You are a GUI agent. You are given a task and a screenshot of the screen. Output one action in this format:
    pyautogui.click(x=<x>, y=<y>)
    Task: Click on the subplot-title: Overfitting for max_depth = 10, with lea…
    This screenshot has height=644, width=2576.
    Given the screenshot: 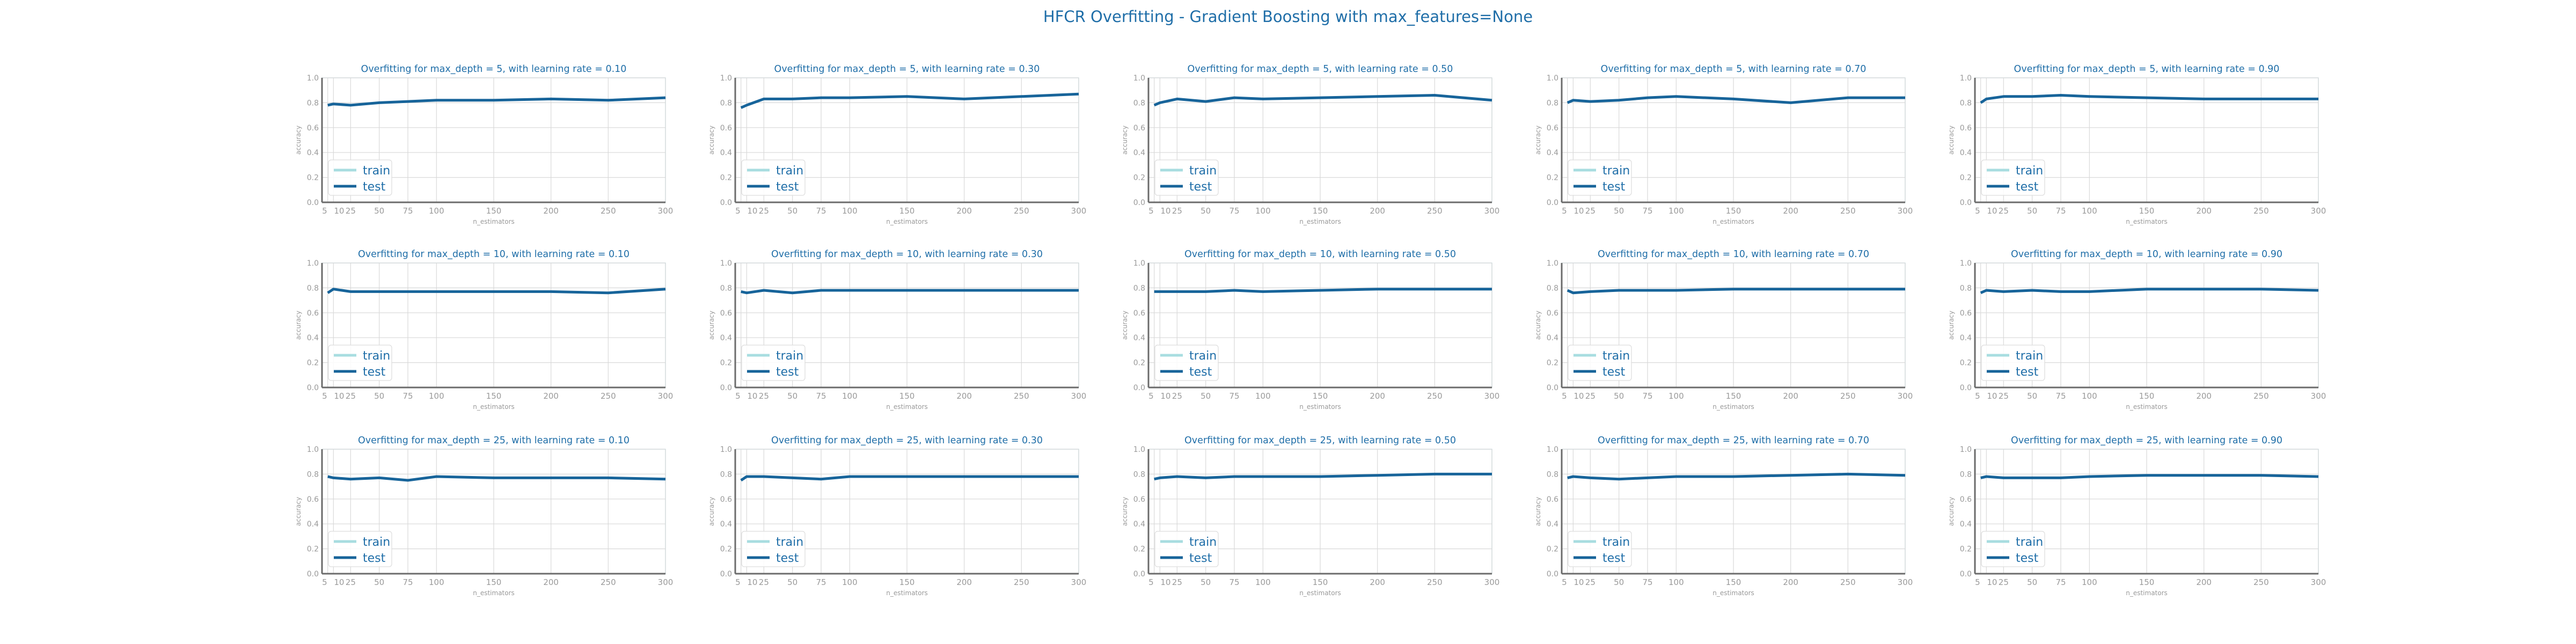 What is the action you would take?
    pyautogui.click(x=2146, y=254)
    